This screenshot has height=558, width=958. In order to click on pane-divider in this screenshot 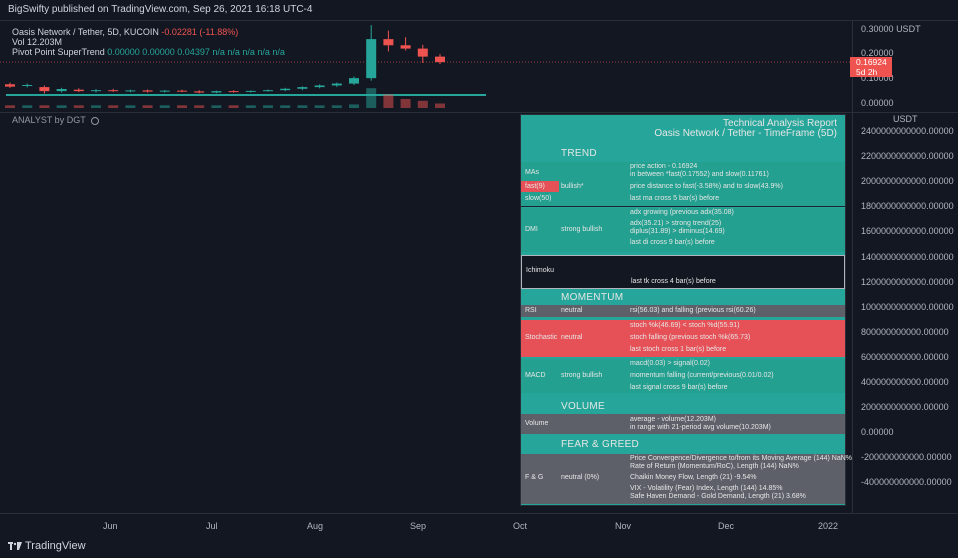, I will do `click(479, 112)`.